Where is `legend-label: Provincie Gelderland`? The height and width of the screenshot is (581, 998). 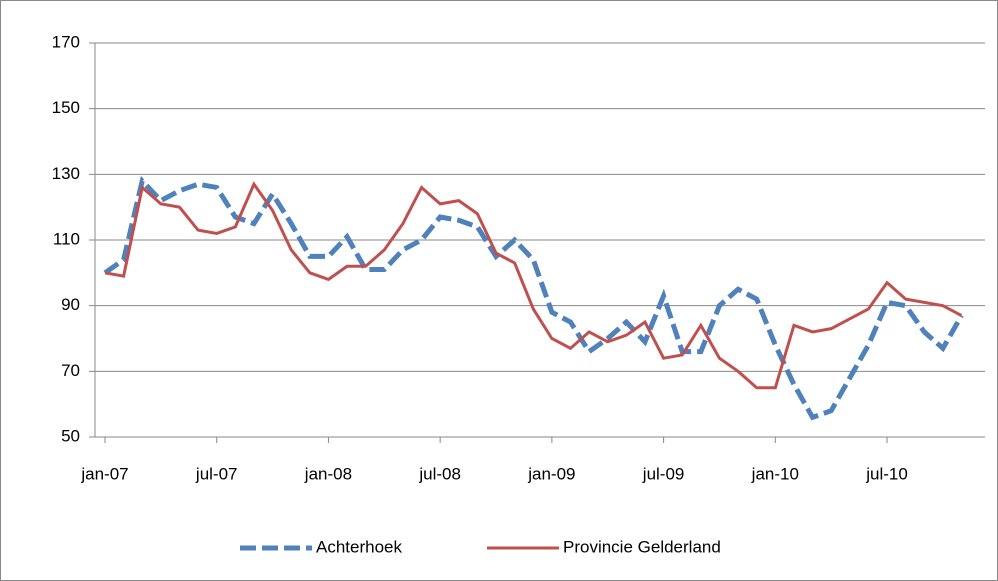
legend-label: Provincie Gelderland is located at coordinates (642, 546).